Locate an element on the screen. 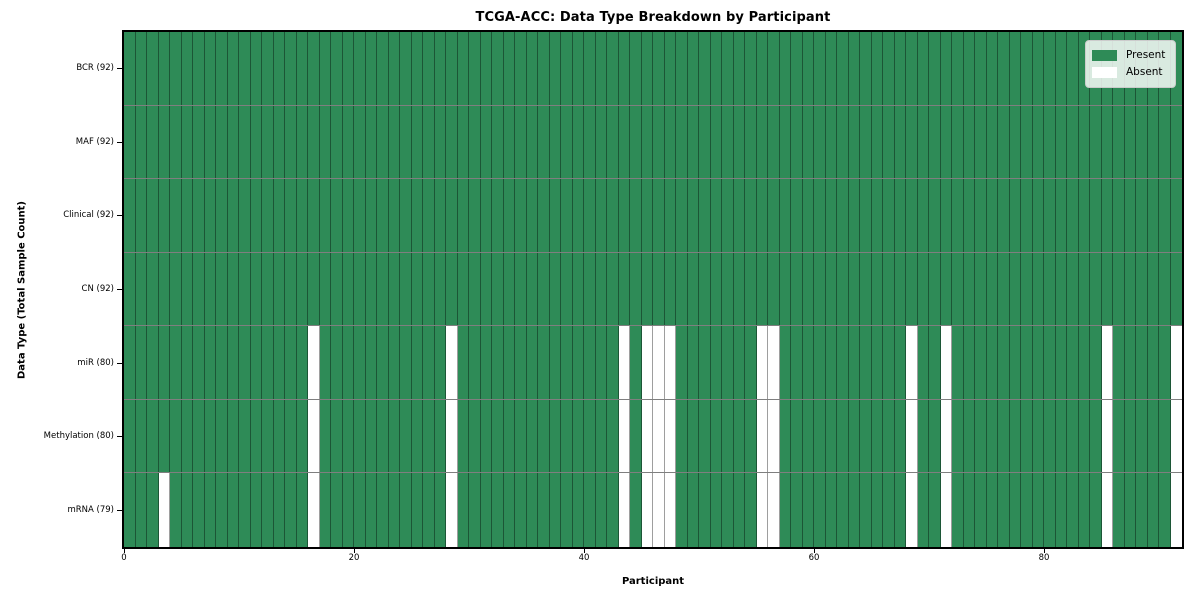 This screenshot has height=600, width=1200. x-tick-mark is located at coordinates (584, 551).